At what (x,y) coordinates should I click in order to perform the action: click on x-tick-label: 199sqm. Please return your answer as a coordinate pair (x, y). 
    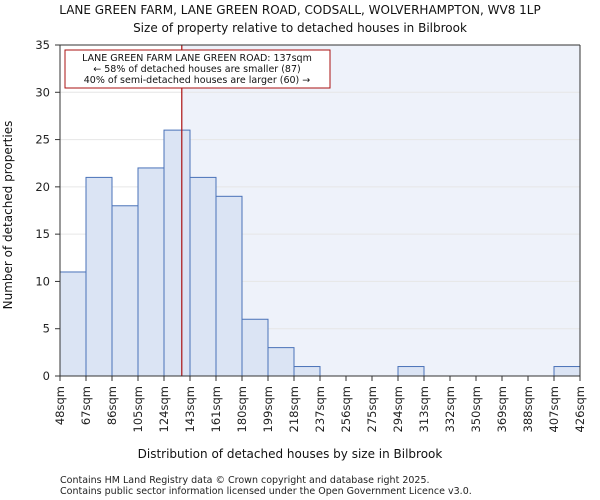
    Looking at the image, I should click on (268, 409).